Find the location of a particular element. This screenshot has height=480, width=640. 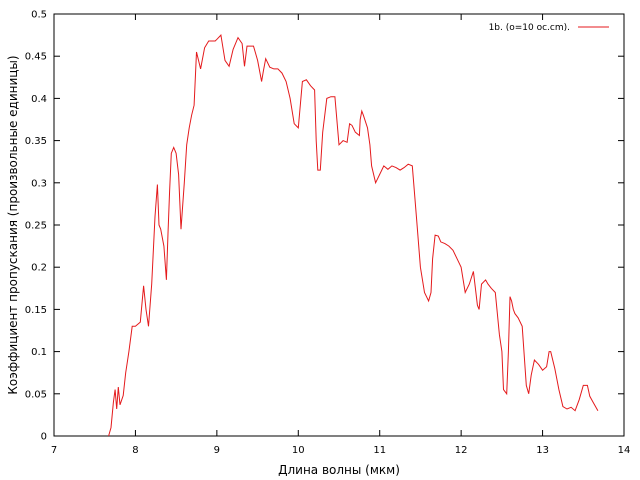

y-tick-label: 0.1 is located at coordinates (39, 352).